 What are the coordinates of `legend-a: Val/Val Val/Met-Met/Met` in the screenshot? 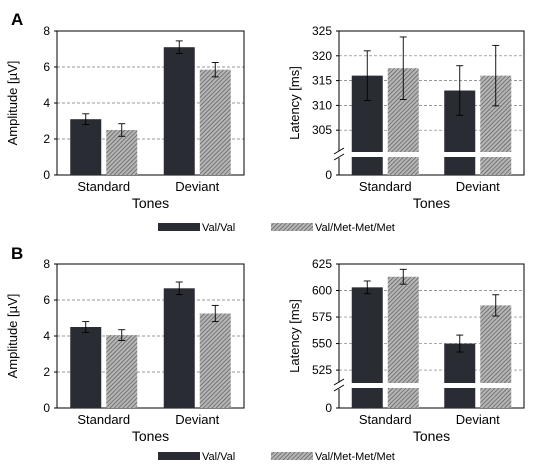 It's located at (276, 228).